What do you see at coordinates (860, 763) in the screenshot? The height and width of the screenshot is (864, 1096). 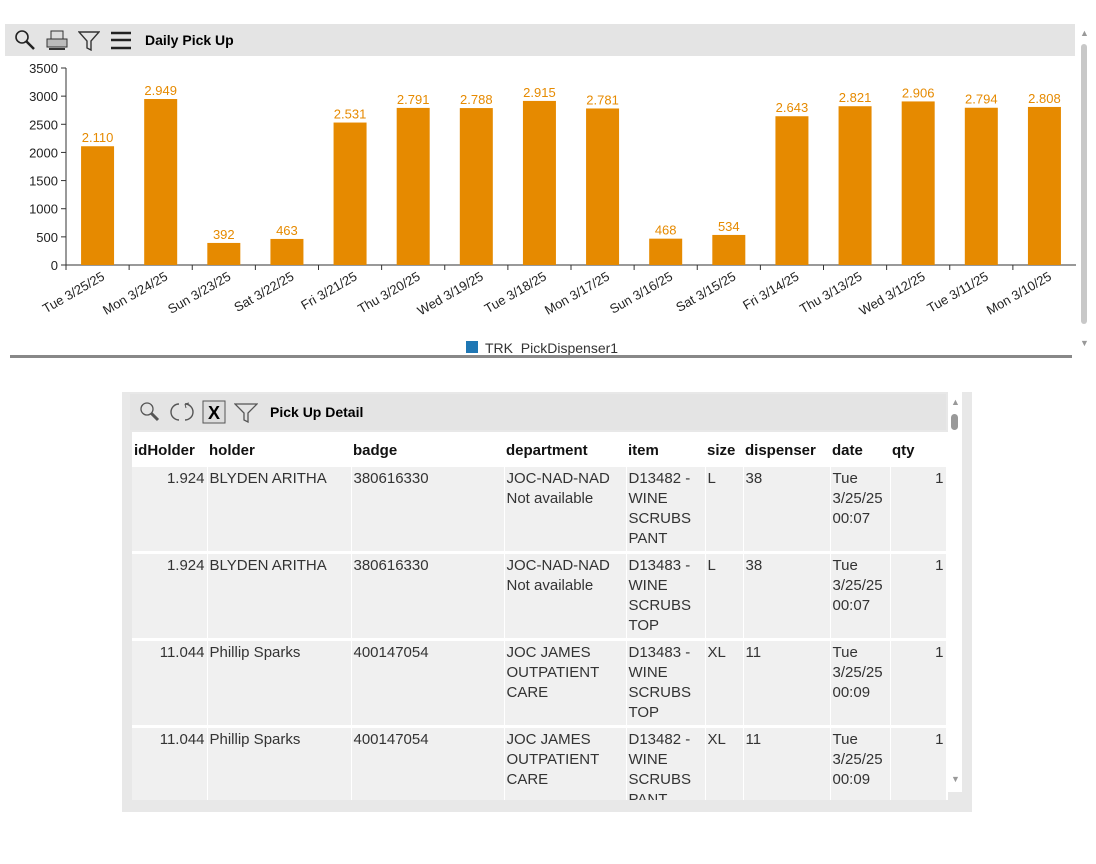 I see `cell-date: Tue 3/25/25 00:09` at bounding box center [860, 763].